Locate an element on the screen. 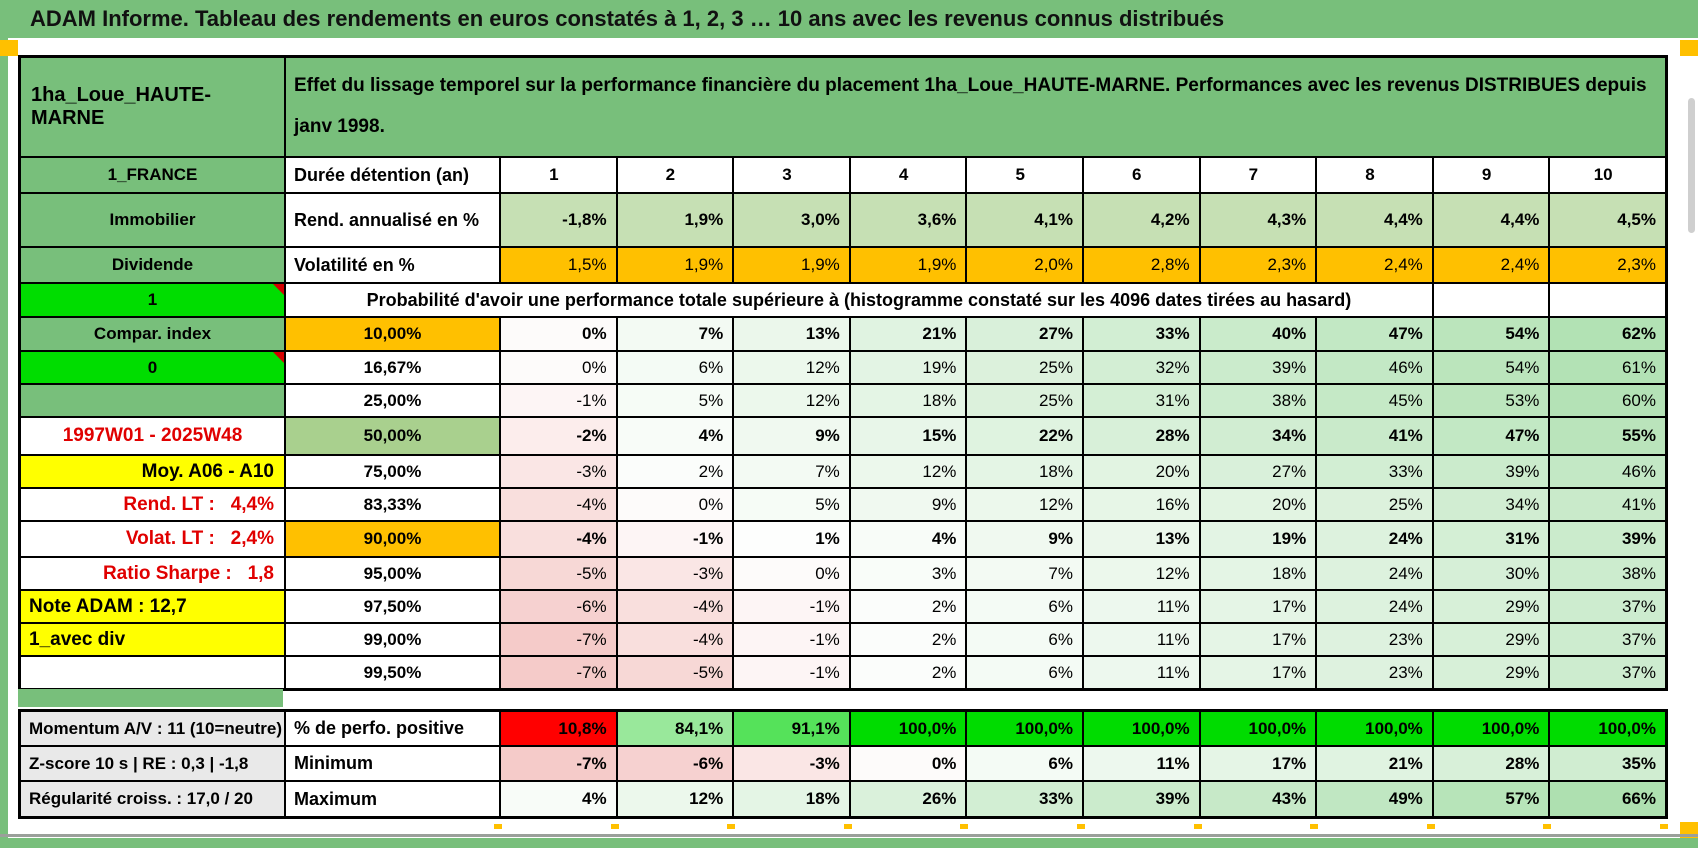 This screenshot has height=848, width=1698. probability-cell: 45% is located at coordinates (1374, 400).